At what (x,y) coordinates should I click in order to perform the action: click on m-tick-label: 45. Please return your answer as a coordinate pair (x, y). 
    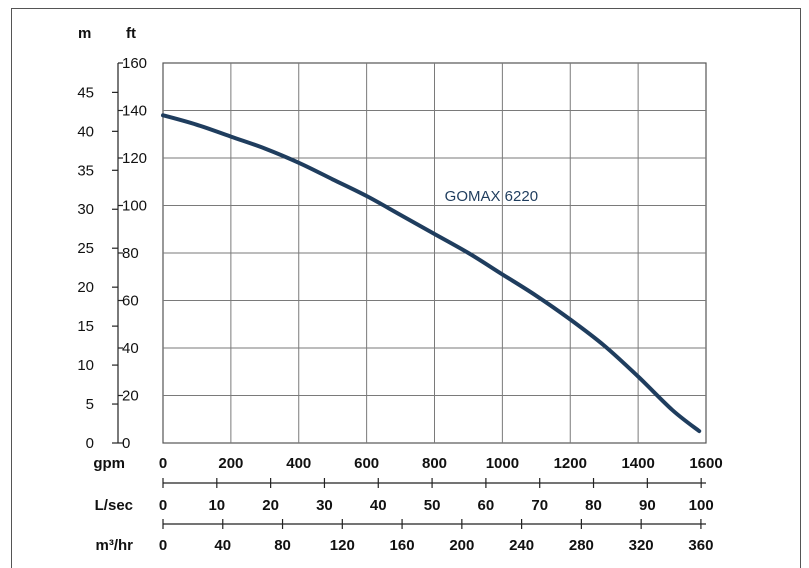
    Looking at the image, I should click on (85, 92).